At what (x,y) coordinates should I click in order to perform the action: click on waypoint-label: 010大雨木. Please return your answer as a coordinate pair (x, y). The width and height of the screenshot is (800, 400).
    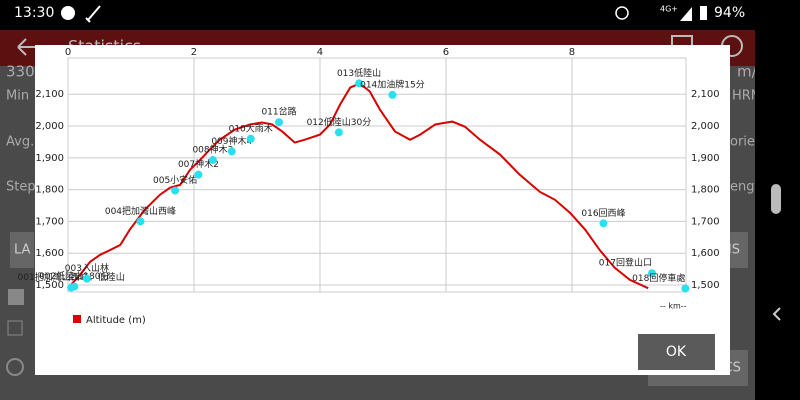
    Looking at the image, I should click on (251, 128).